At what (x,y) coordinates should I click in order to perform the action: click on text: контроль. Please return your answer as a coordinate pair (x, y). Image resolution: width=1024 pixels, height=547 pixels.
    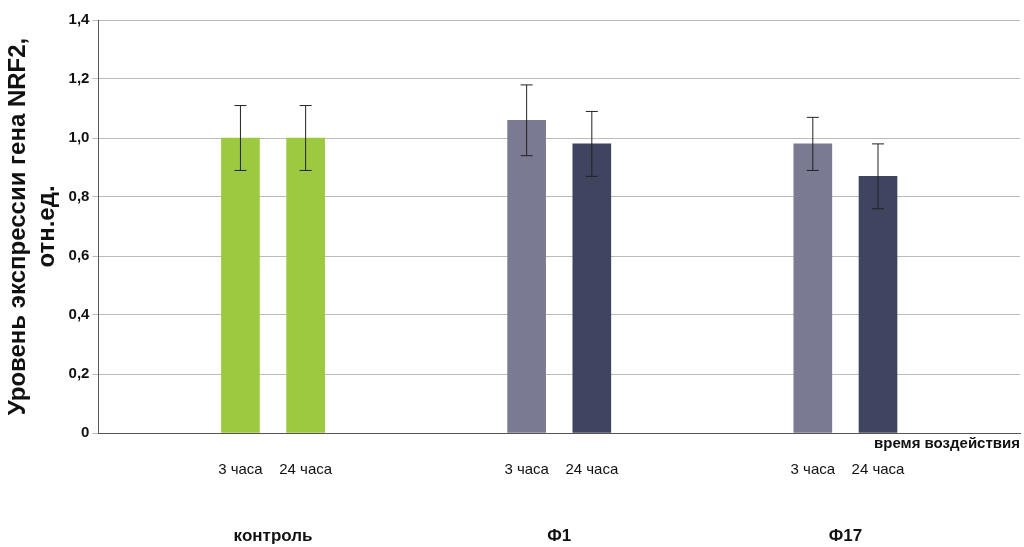
    Looking at the image, I should click on (273, 535).